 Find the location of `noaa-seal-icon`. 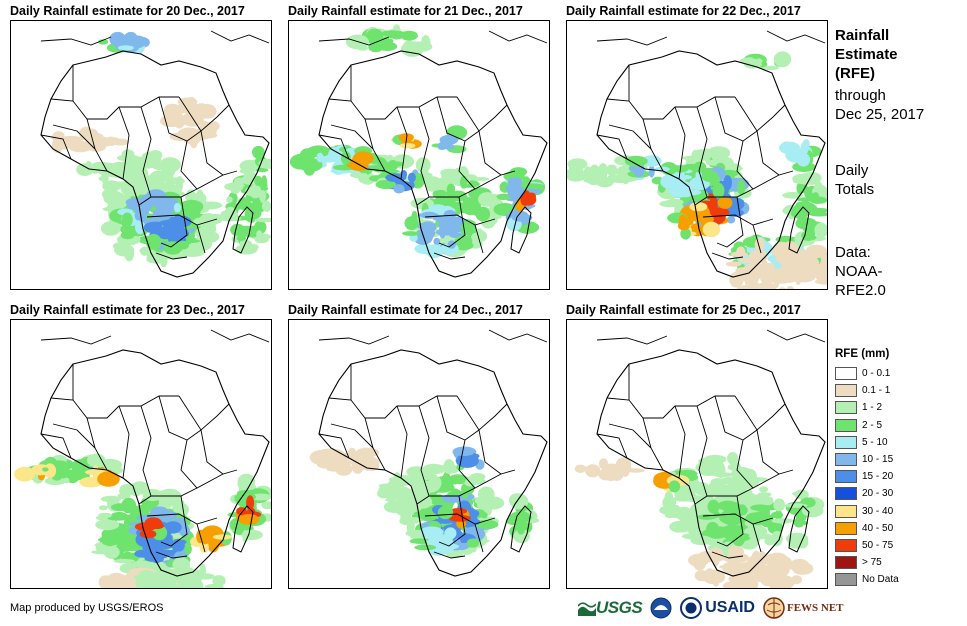

noaa-seal-icon is located at coordinates (661, 608).